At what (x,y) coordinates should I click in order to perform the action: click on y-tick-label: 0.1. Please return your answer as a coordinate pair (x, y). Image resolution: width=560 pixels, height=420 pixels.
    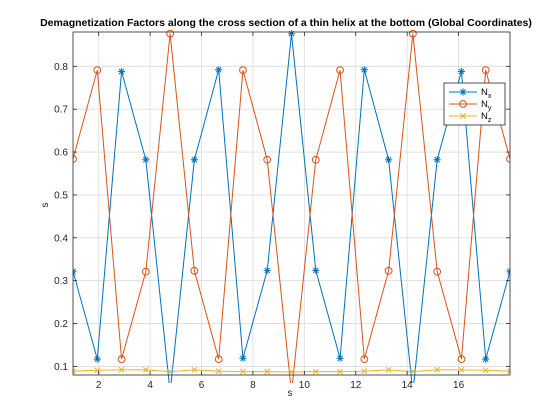
    Looking at the image, I should click on (61, 367).